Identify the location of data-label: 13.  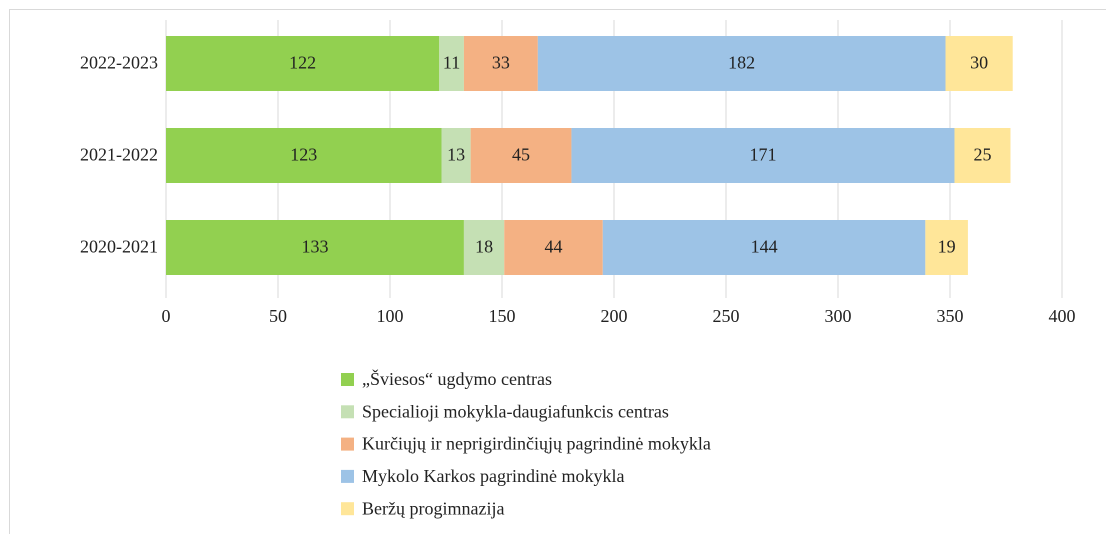
(456, 155).